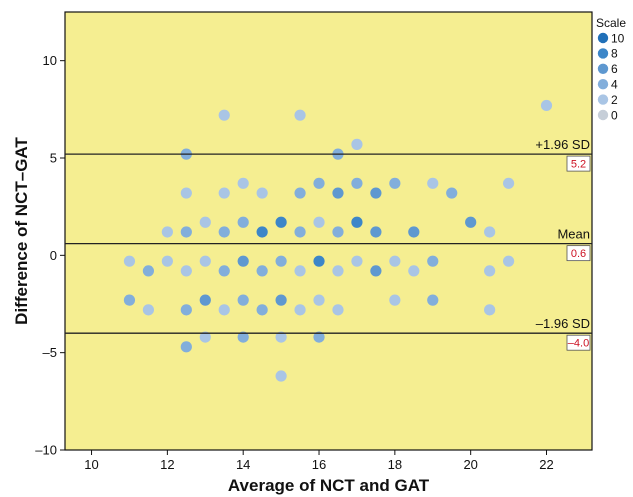  Describe the element at coordinates (618, 38) in the screenshot. I see `legend-label-10: 10` at that location.